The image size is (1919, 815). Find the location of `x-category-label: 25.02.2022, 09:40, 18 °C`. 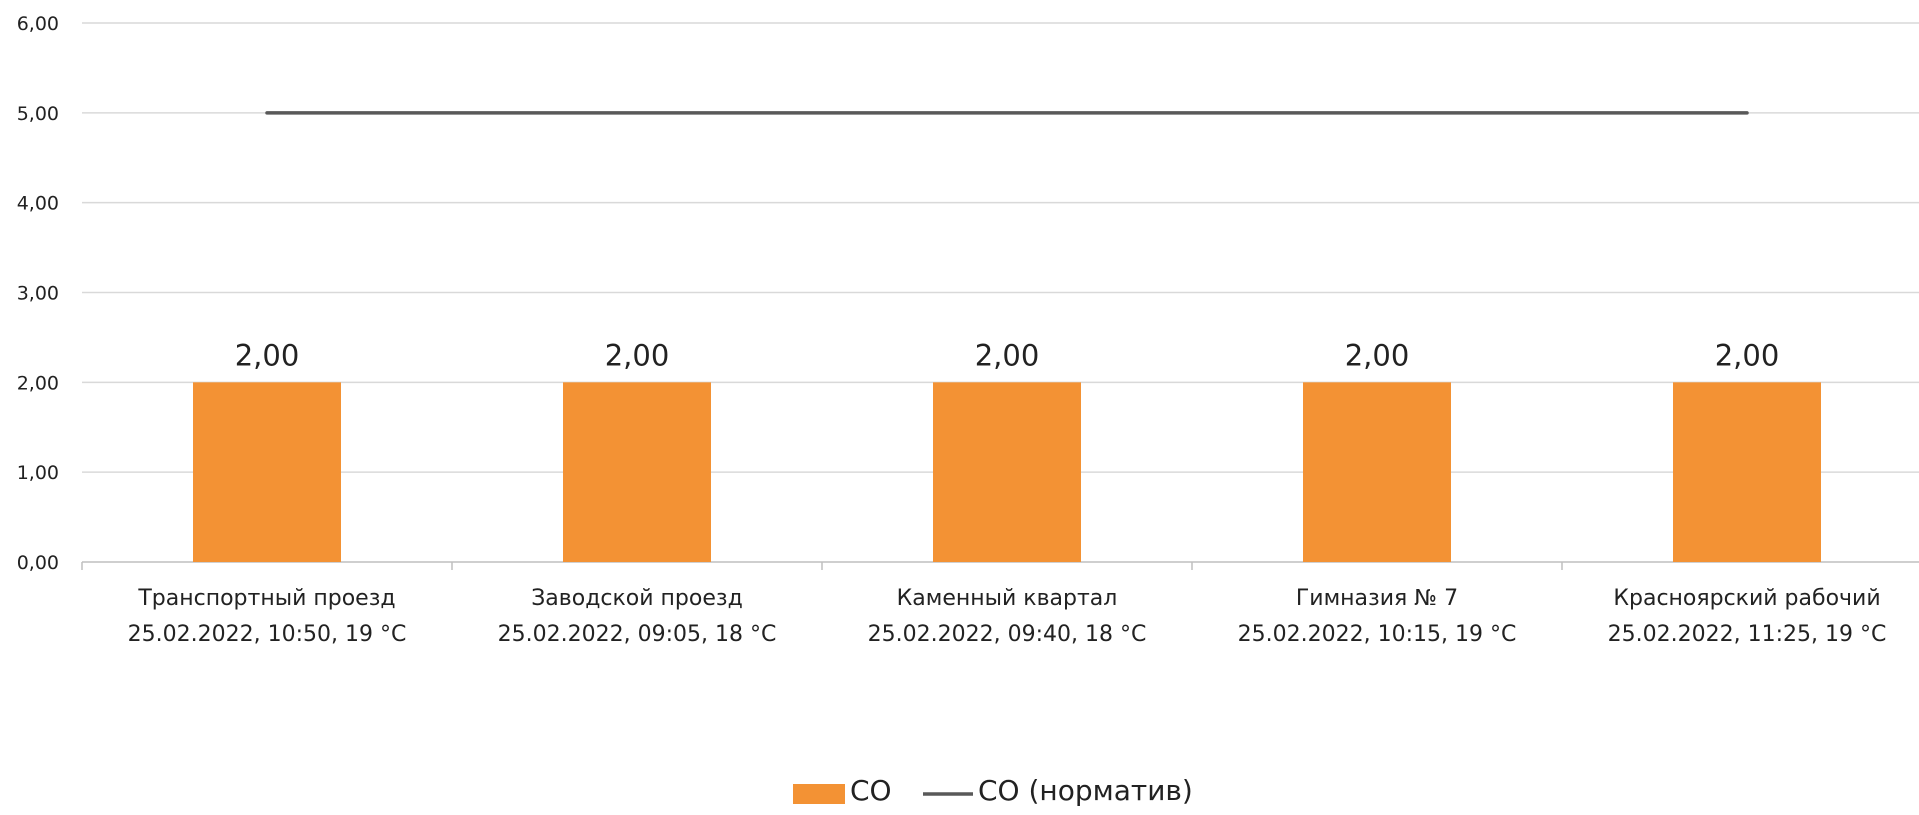

x-category-label: 25.02.2022, 09:40, 18 °C is located at coordinates (1007, 634).